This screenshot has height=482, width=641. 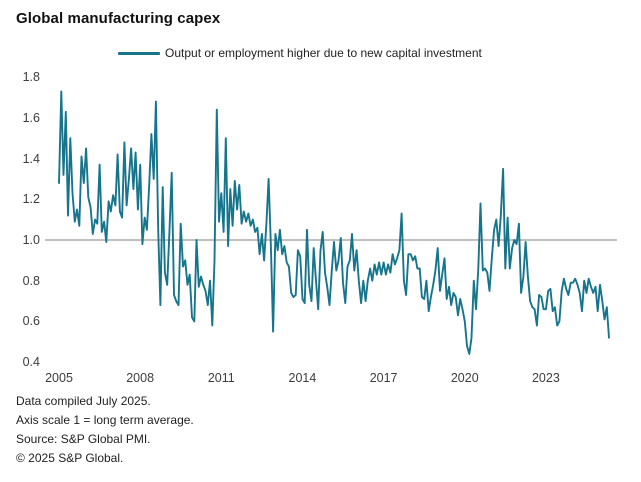 What do you see at coordinates (221, 378) in the screenshot?
I see `x-axis-tick-label: 2011` at bounding box center [221, 378].